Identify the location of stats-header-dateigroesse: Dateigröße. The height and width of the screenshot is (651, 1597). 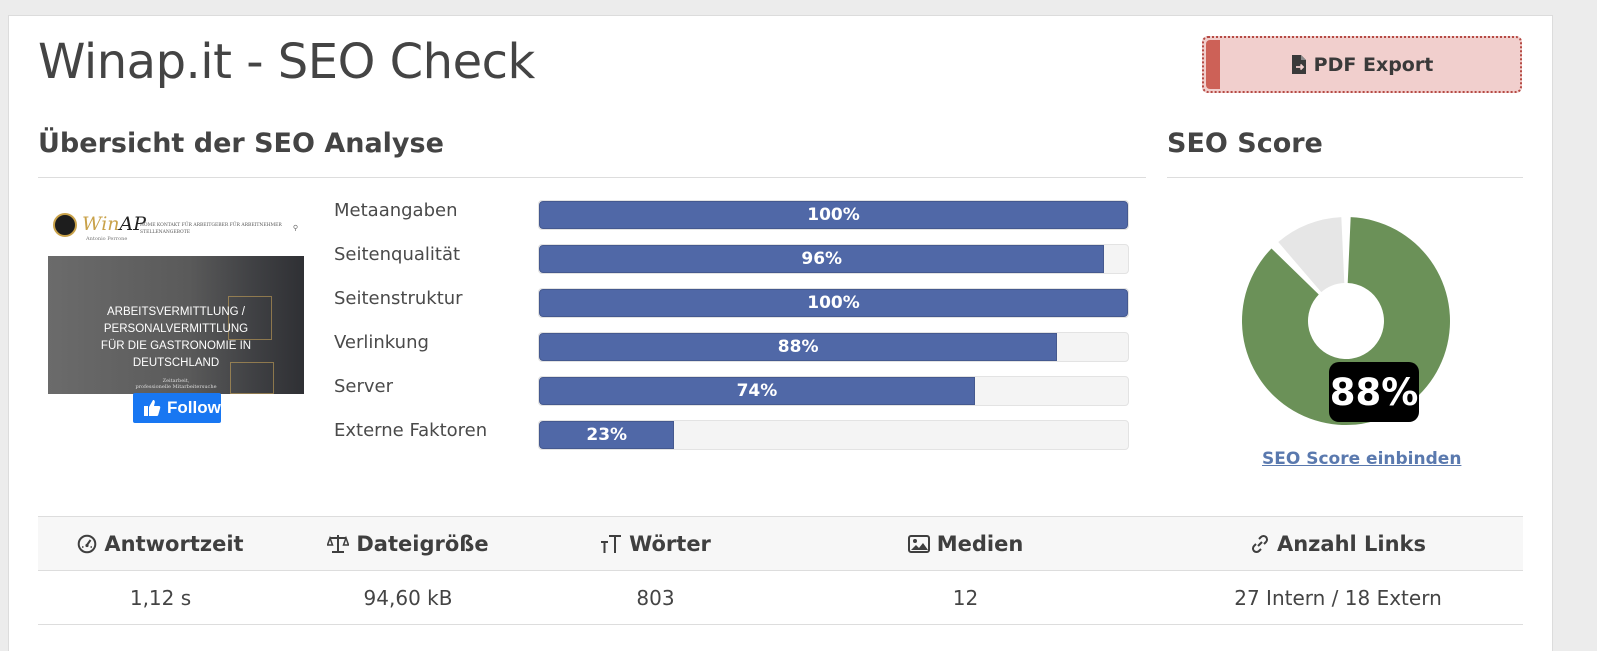
(408, 543).